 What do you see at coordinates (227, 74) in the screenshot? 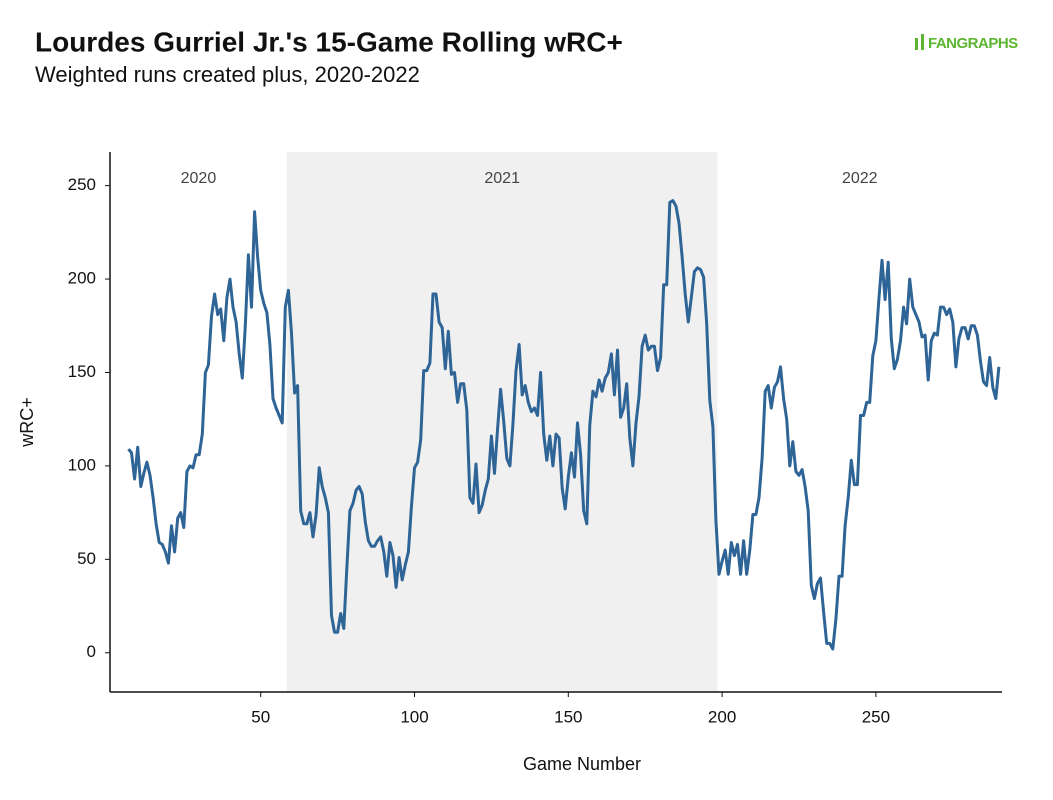
I see `chart-subtitle: Weighted runs created plus, 2020-2022` at bounding box center [227, 74].